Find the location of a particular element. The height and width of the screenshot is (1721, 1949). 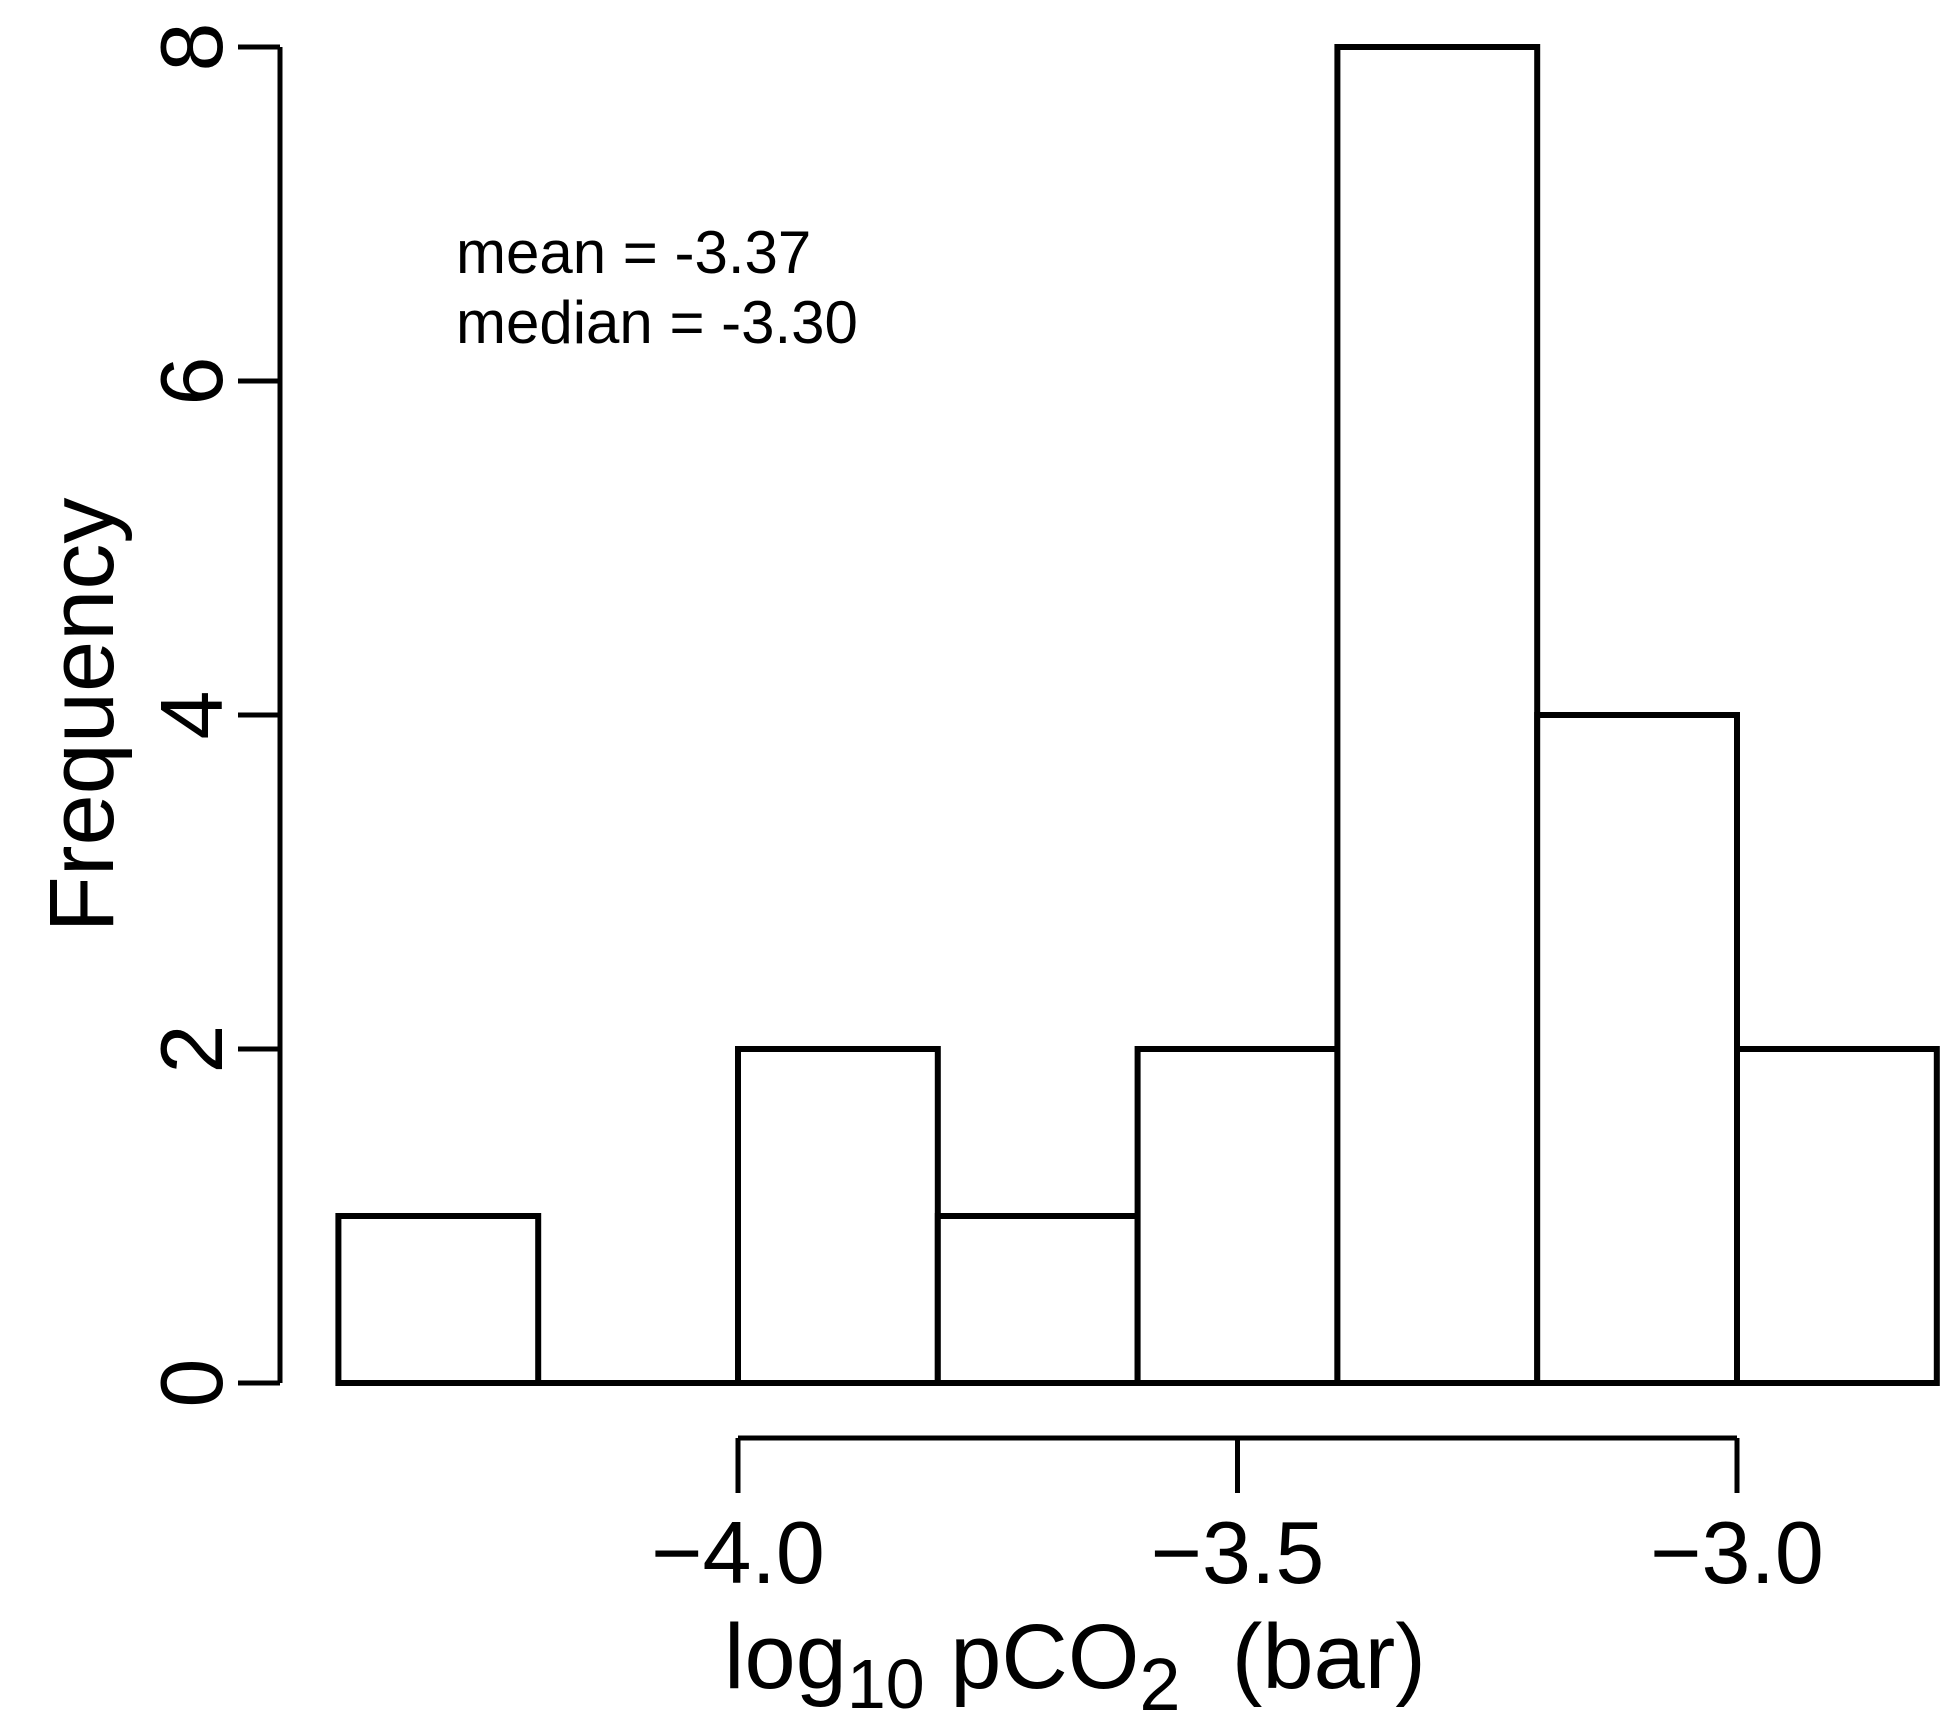

x-axis-title-unit: (bar) is located at coordinates (1303, 1657).